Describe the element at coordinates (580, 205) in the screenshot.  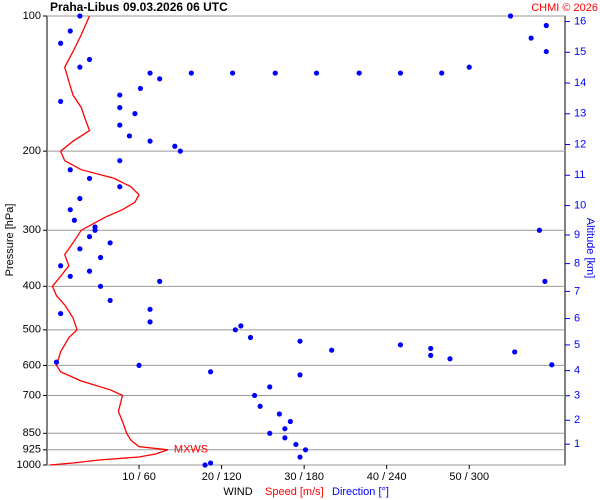
I see `y2-tick-label: 10` at that location.